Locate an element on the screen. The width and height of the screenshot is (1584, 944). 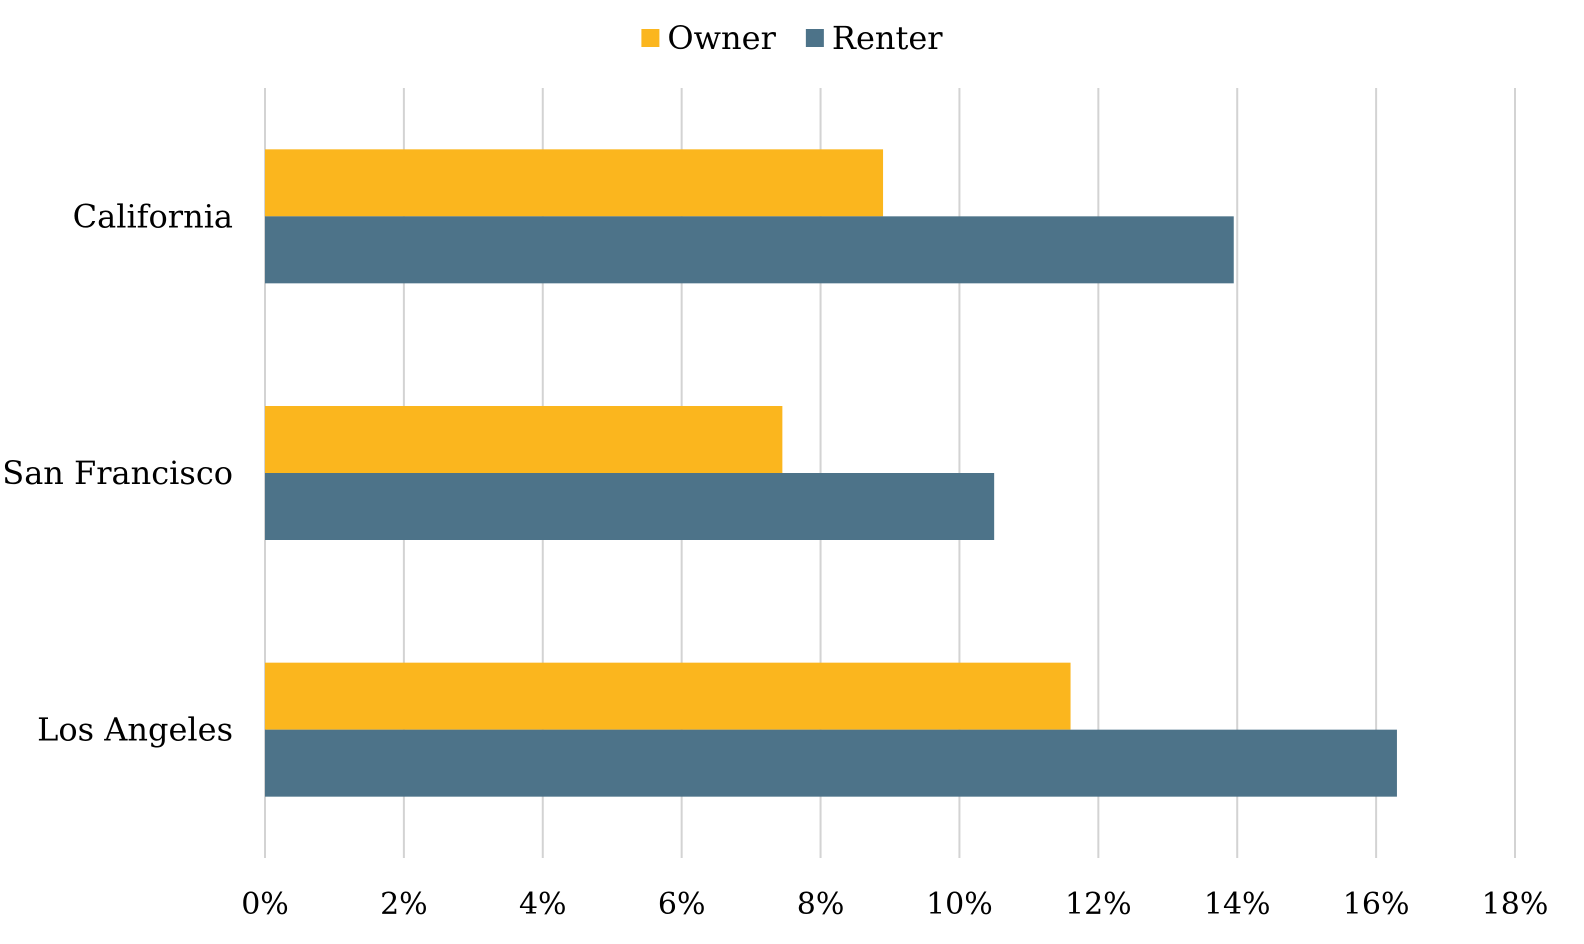
legend-item-owner: Owner is located at coordinates (709, 38).